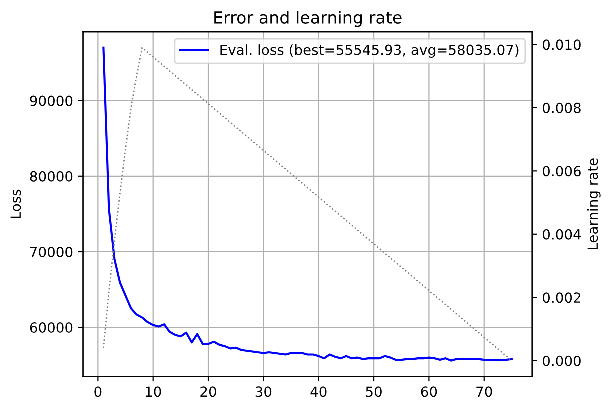 The image size is (611, 411). What do you see at coordinates (561, 298) in the screenshot?
I see `y2-tick-label: 0.002` at bounding box center [561, 298].